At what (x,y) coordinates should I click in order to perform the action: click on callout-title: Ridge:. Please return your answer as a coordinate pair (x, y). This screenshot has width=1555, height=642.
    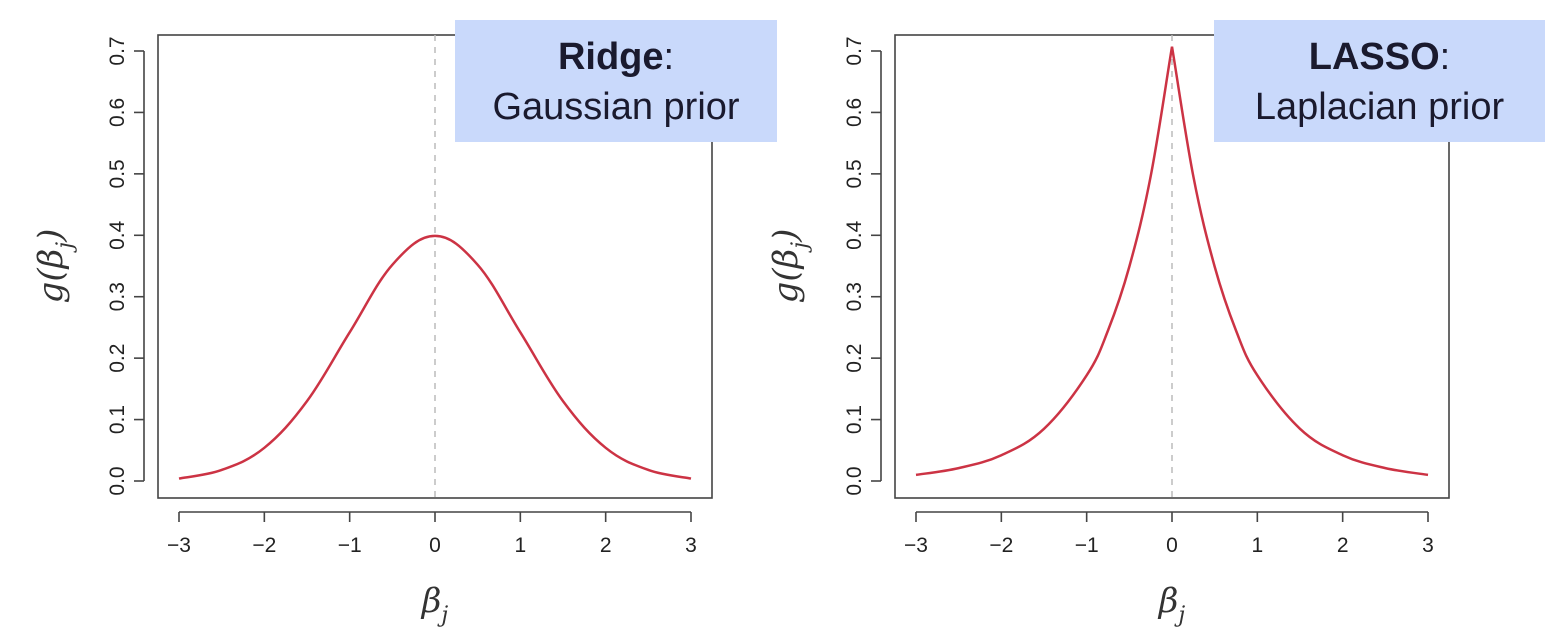
    Looking at the image, I should click on (616, 57).